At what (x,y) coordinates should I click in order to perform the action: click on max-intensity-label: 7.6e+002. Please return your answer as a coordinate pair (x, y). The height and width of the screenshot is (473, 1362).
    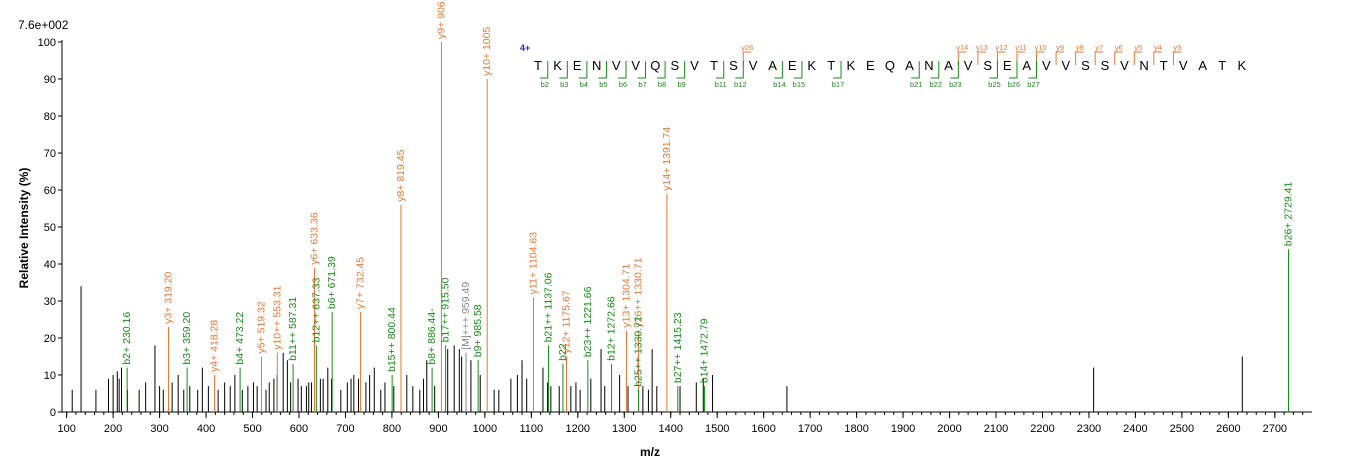
    Looking at the image, I should click on (43, 25).